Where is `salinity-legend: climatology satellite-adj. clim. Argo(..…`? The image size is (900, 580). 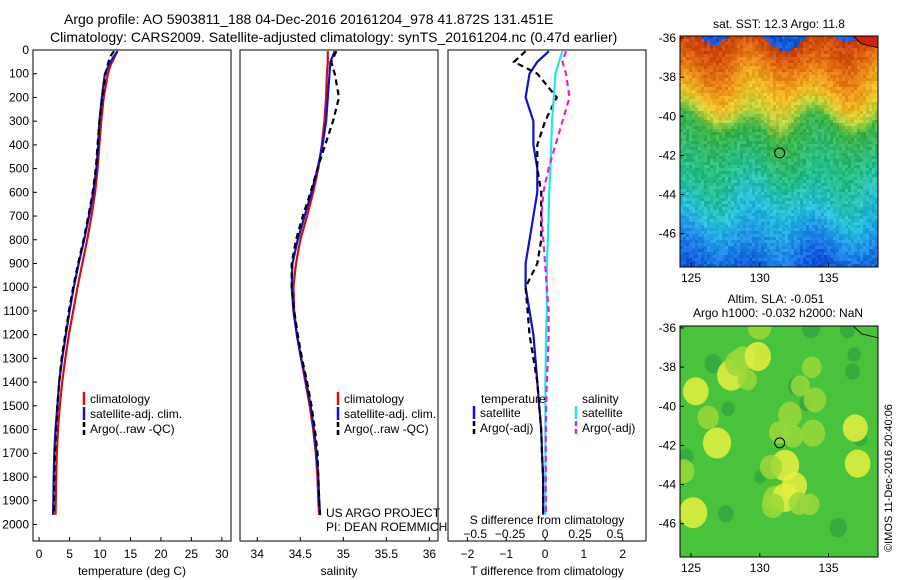 salinity-legend: climatology satellite-adj. clim. Argo(..… is located at coordinates (386, 414).